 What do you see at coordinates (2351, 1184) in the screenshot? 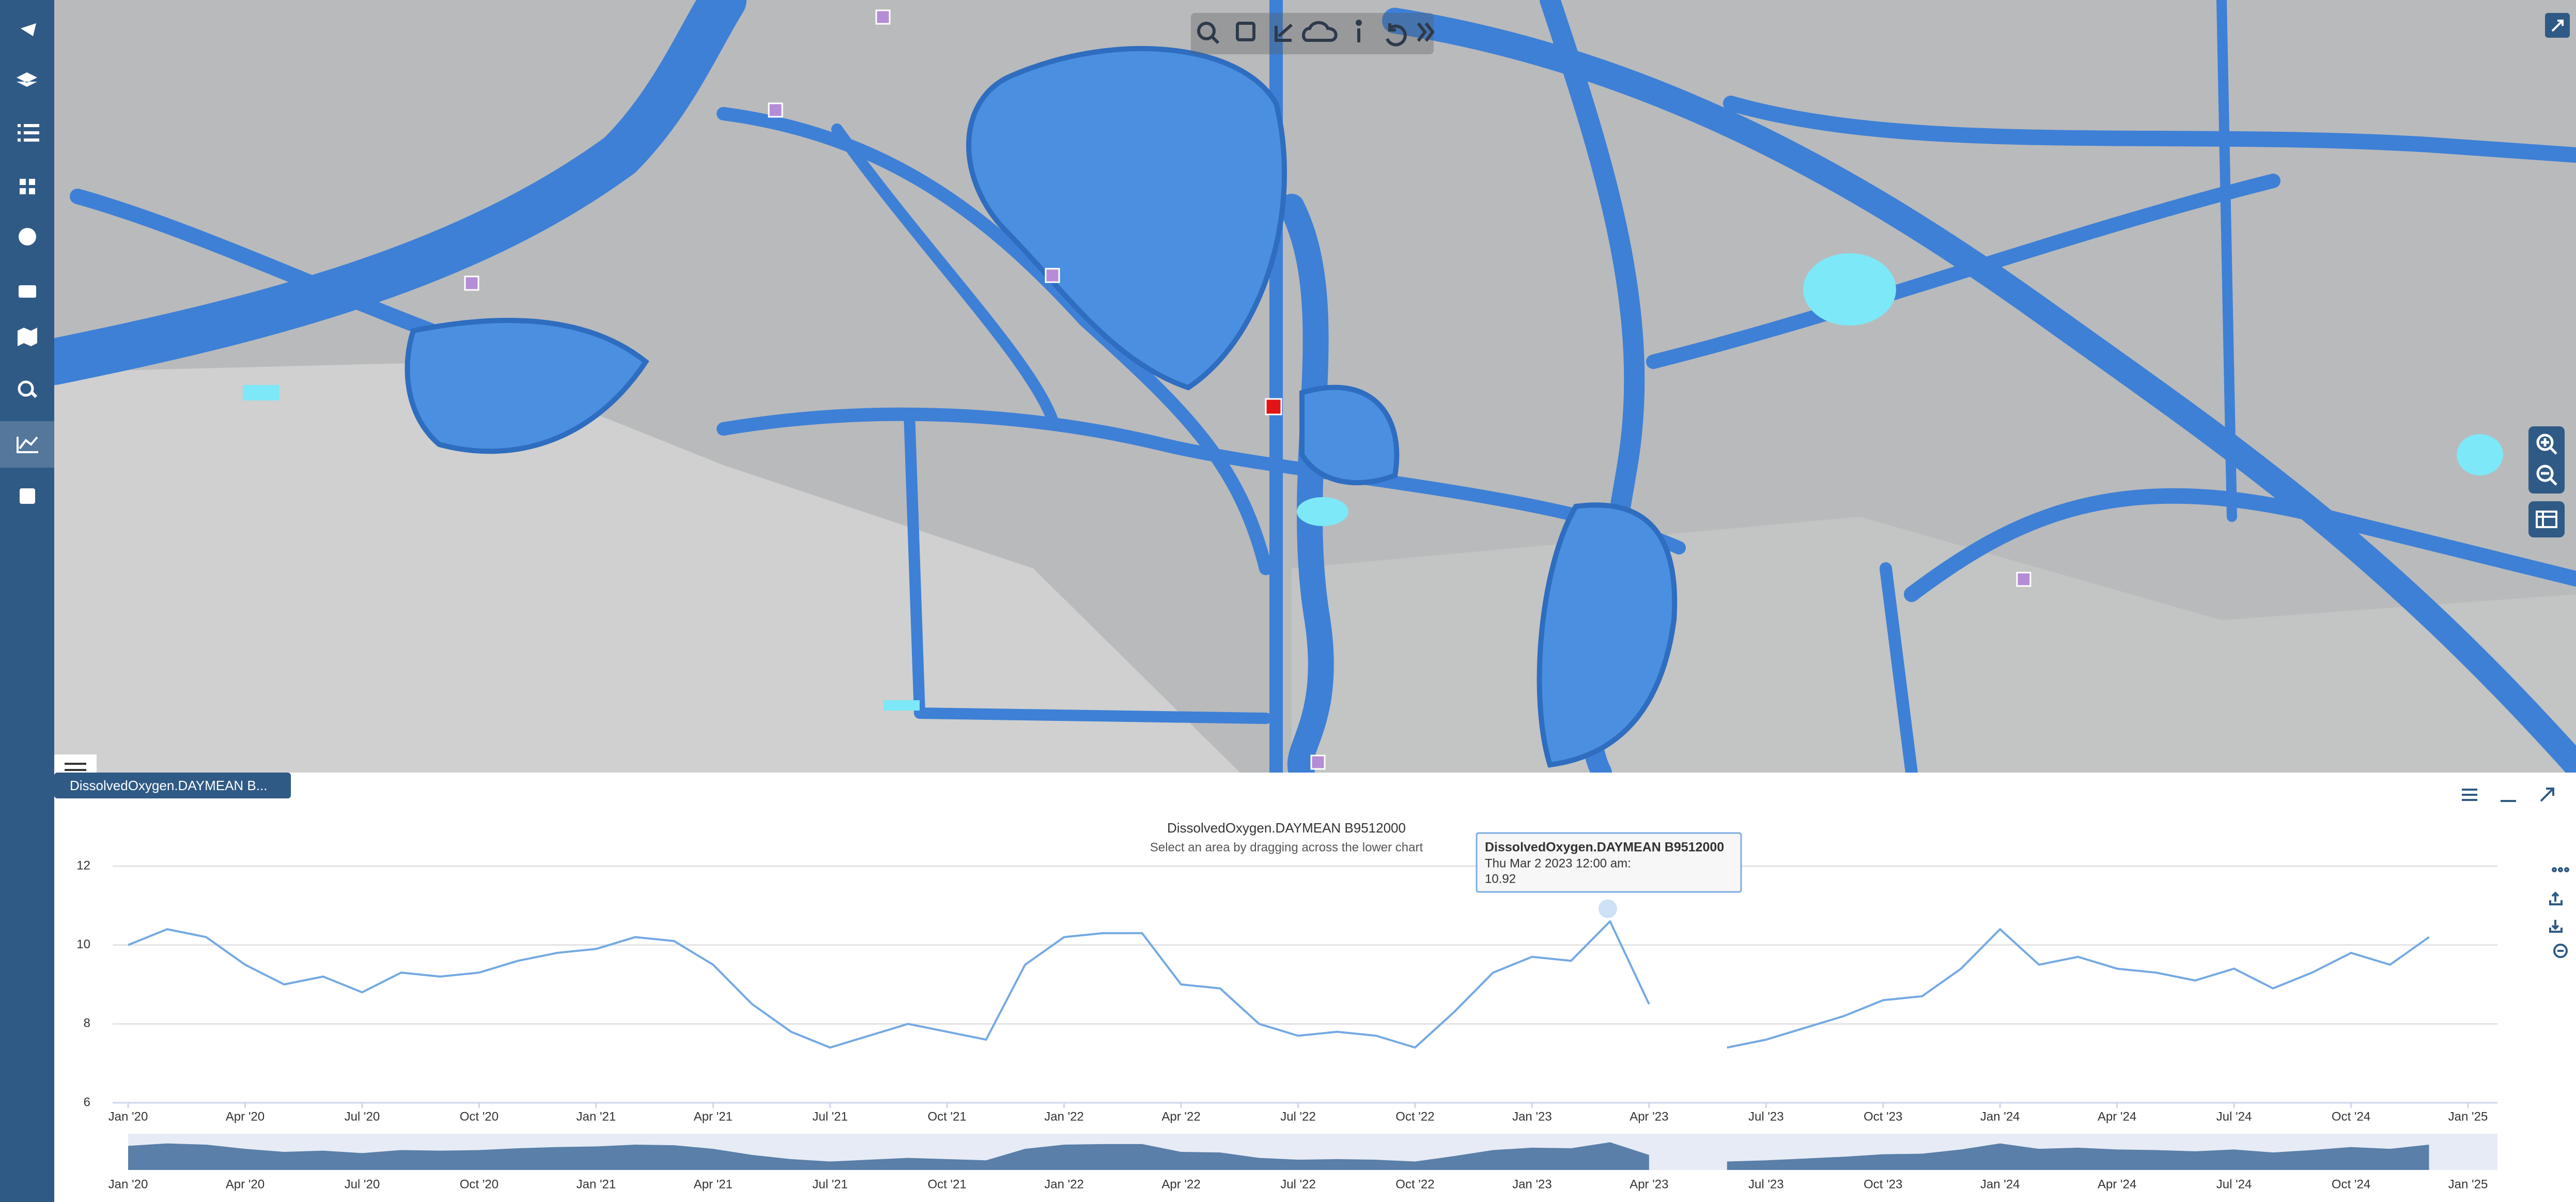
I see `navigator-tick-label: Oct '24` at bounding box center [2351, 1184].